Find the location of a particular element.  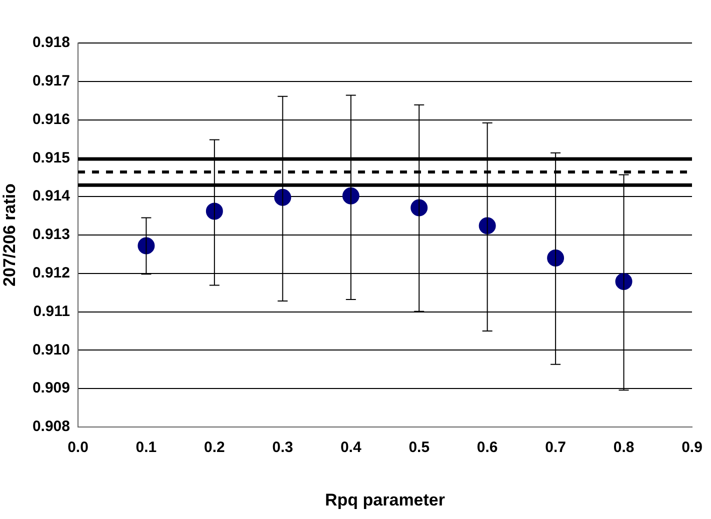

y-tick-label: 0.908 is located at coordinates (51, 427).